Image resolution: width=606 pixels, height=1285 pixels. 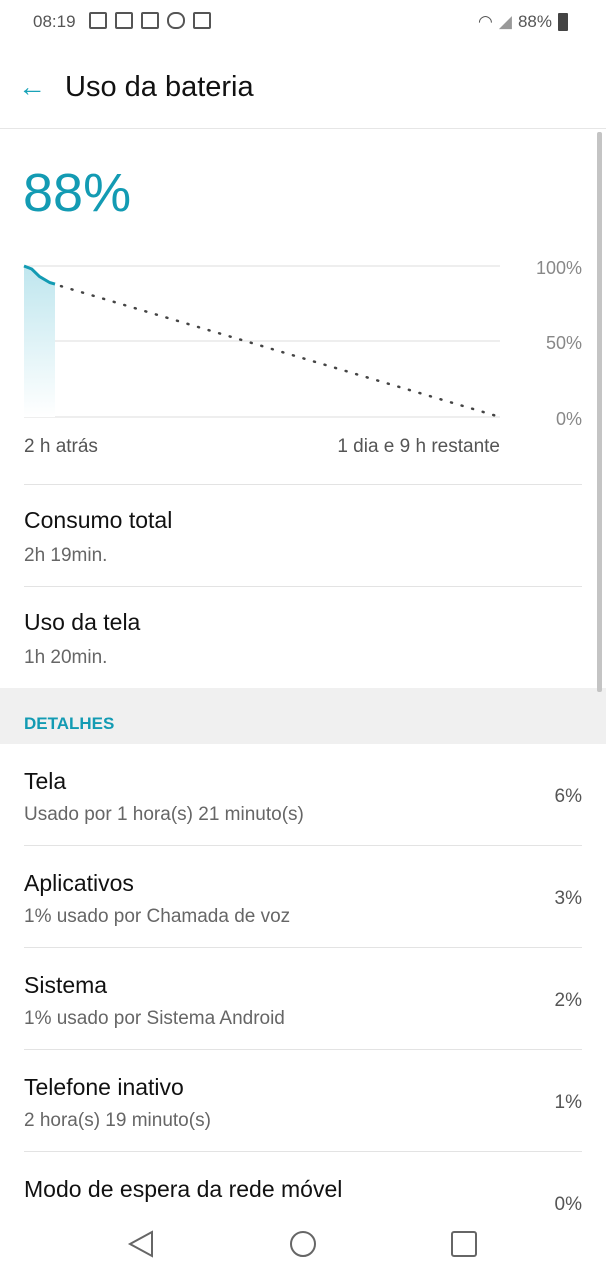 I want to click on item-percent: 6%, so click(x=568, y=796).